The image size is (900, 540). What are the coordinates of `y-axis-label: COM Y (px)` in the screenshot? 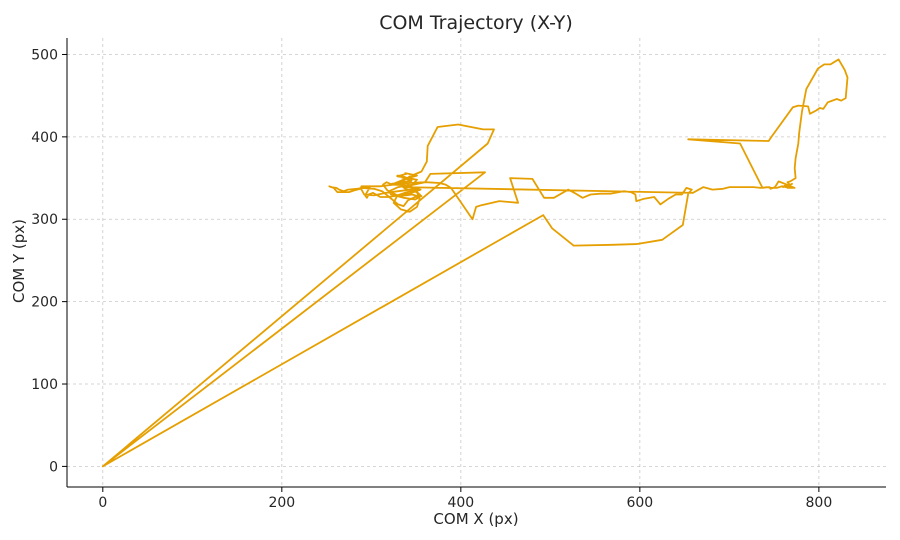 It's located at (19, 261).